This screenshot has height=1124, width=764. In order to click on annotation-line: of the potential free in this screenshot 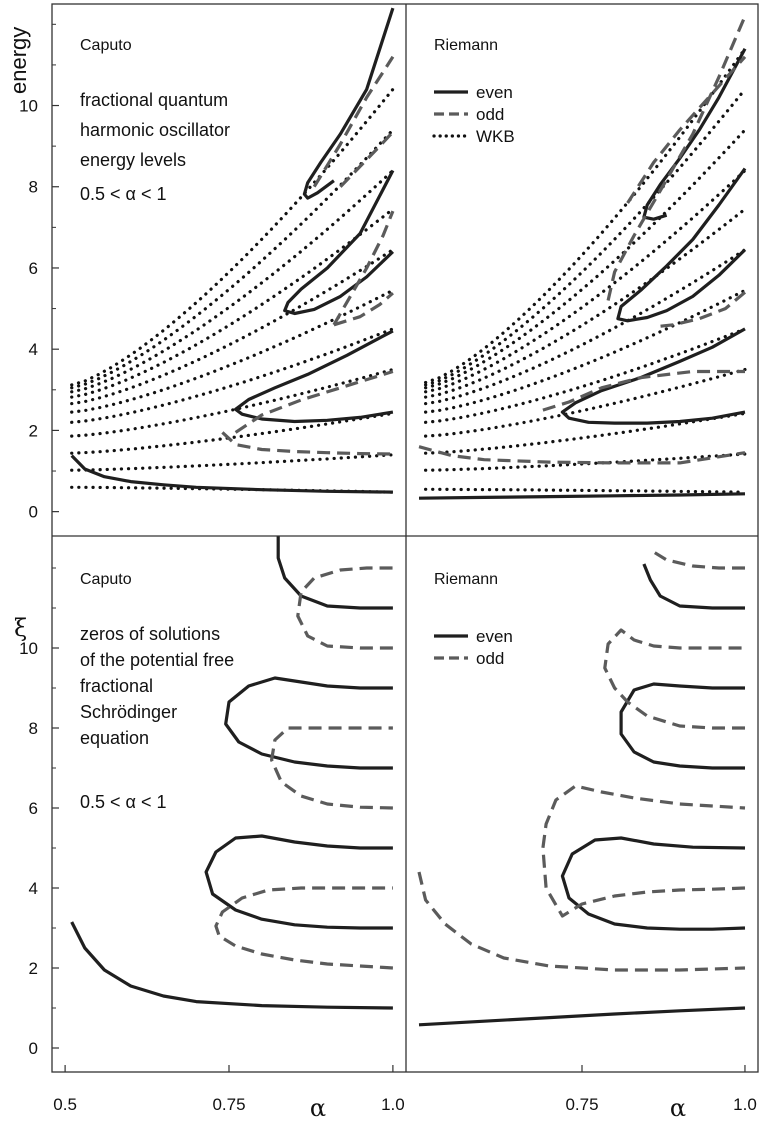, I will do `click(157, 660)`.